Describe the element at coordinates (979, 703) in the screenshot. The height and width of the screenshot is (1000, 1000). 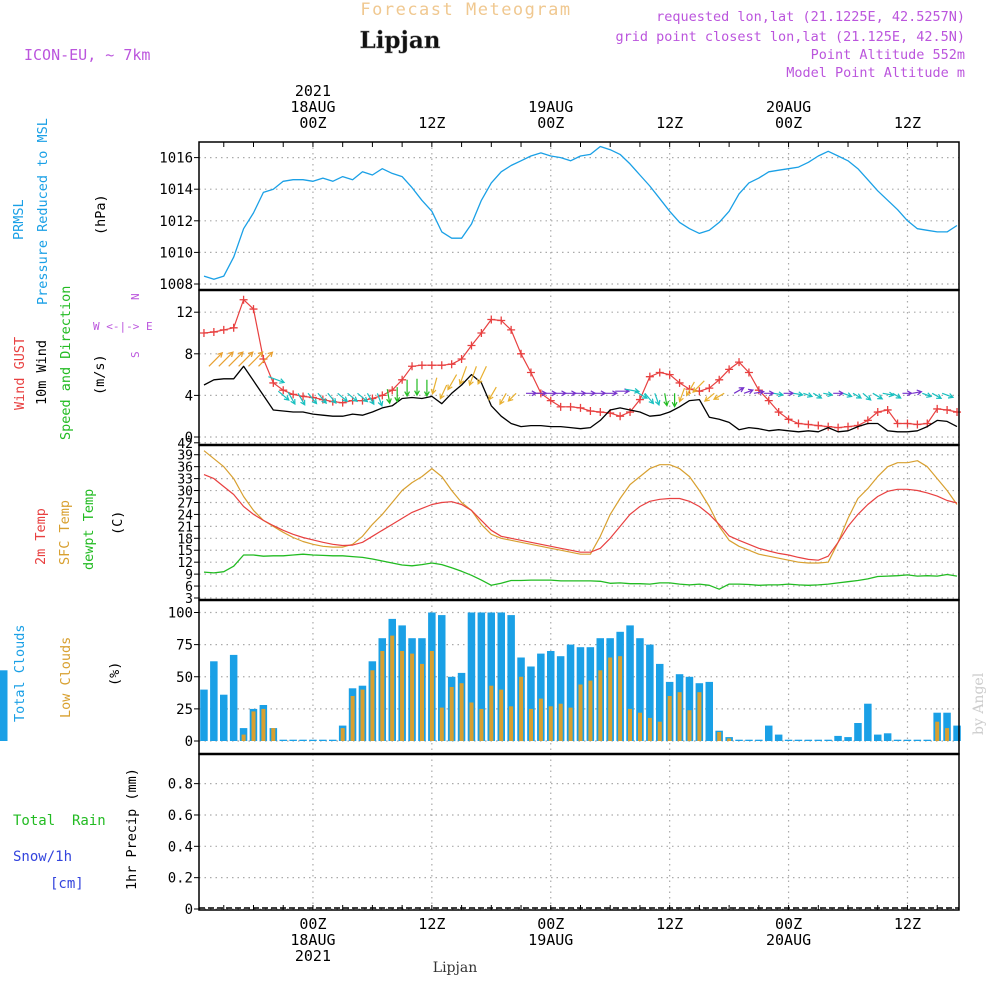
I see `credit-watermark: by Angel` at that location.